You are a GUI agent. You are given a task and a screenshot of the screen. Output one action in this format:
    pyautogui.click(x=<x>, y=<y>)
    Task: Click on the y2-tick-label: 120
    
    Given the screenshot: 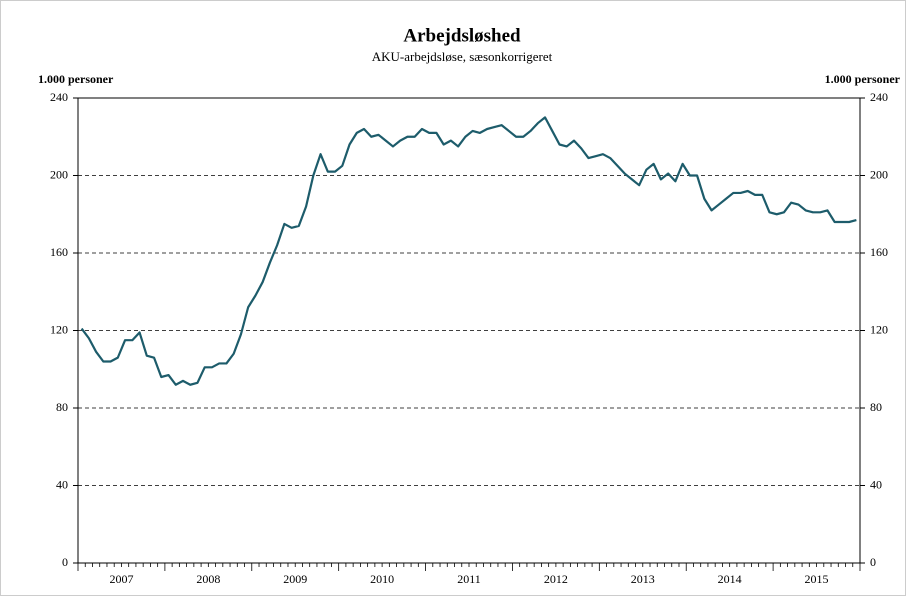 What is the action you would take?
    pyautogui.click(x=879, y=329)
    